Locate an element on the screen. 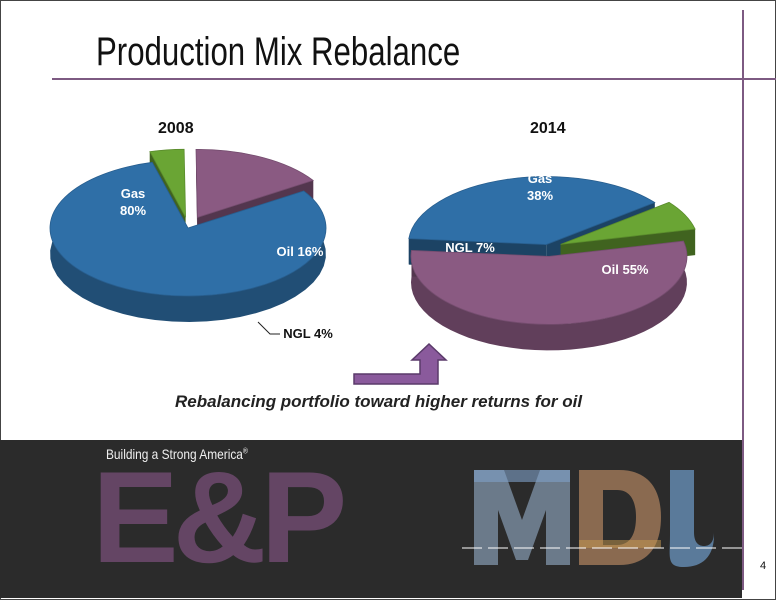 Image resolution: width=776 pixels, height=600 pixels. data-label-ngl: NGL 4% is located at coordinates (308, 333).